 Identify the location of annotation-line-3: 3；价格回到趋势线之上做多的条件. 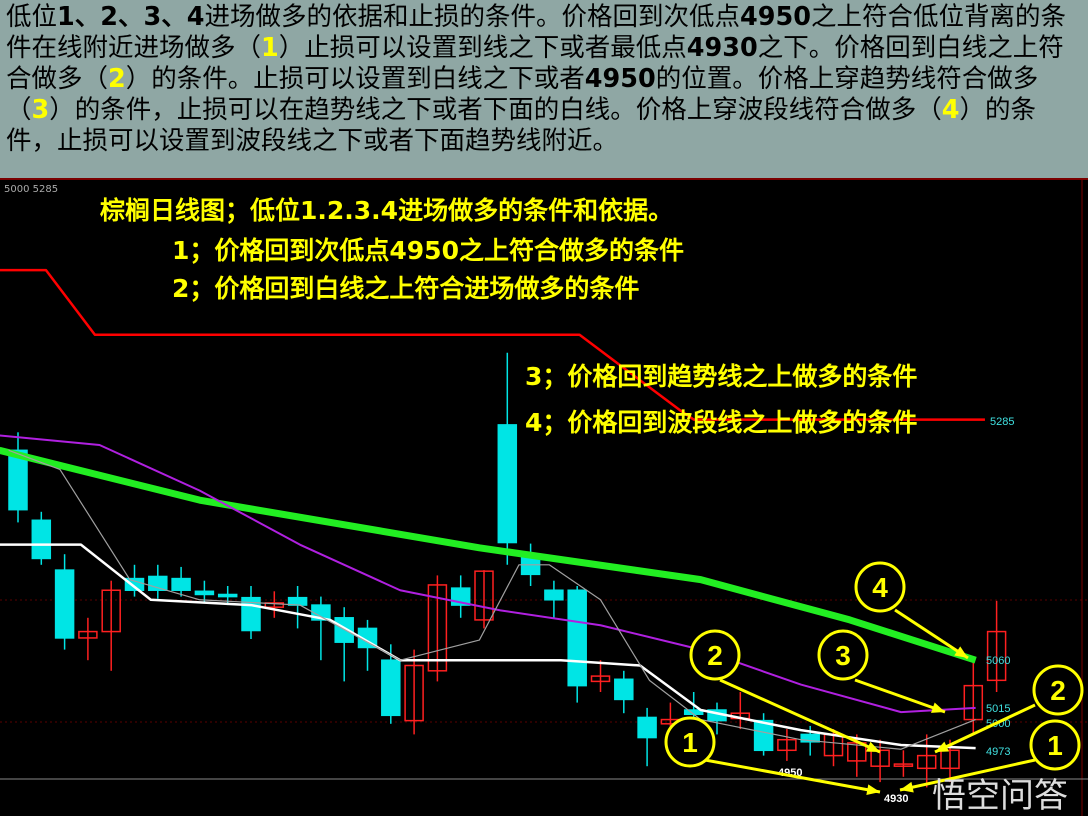
(721, 376).